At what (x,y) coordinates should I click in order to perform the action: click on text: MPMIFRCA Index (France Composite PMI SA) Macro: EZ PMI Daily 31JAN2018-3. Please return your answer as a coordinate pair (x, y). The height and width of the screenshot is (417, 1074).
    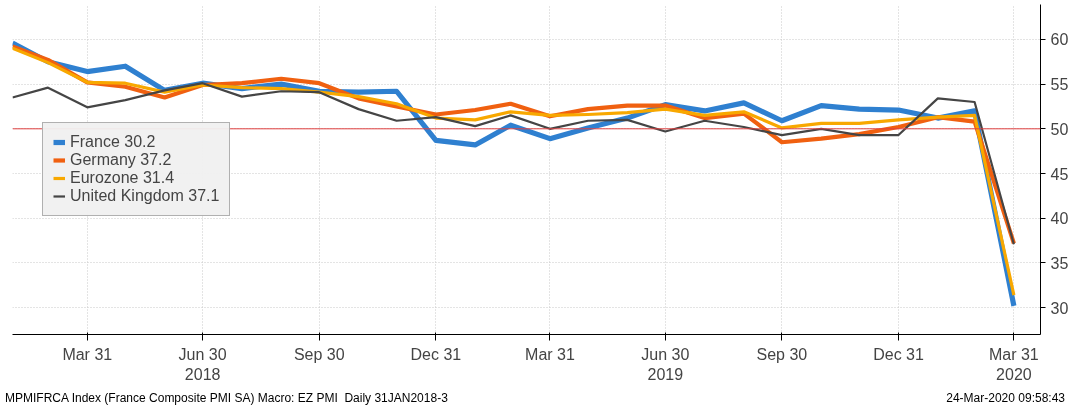
    Looking at the image, I should click on (226, 398).